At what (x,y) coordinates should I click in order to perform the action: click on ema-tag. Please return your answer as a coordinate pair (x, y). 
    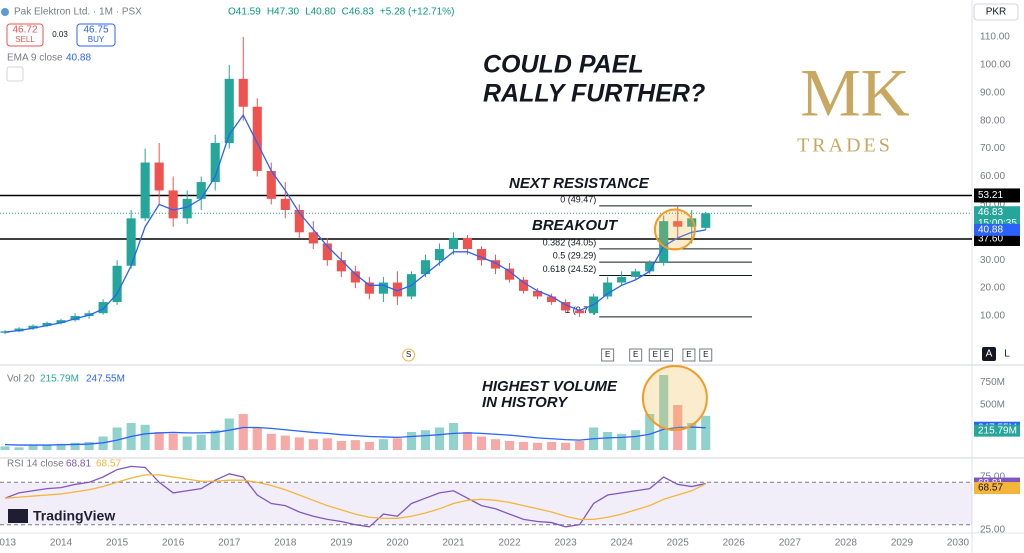
    Looking at the image, I should click on (997, 229).